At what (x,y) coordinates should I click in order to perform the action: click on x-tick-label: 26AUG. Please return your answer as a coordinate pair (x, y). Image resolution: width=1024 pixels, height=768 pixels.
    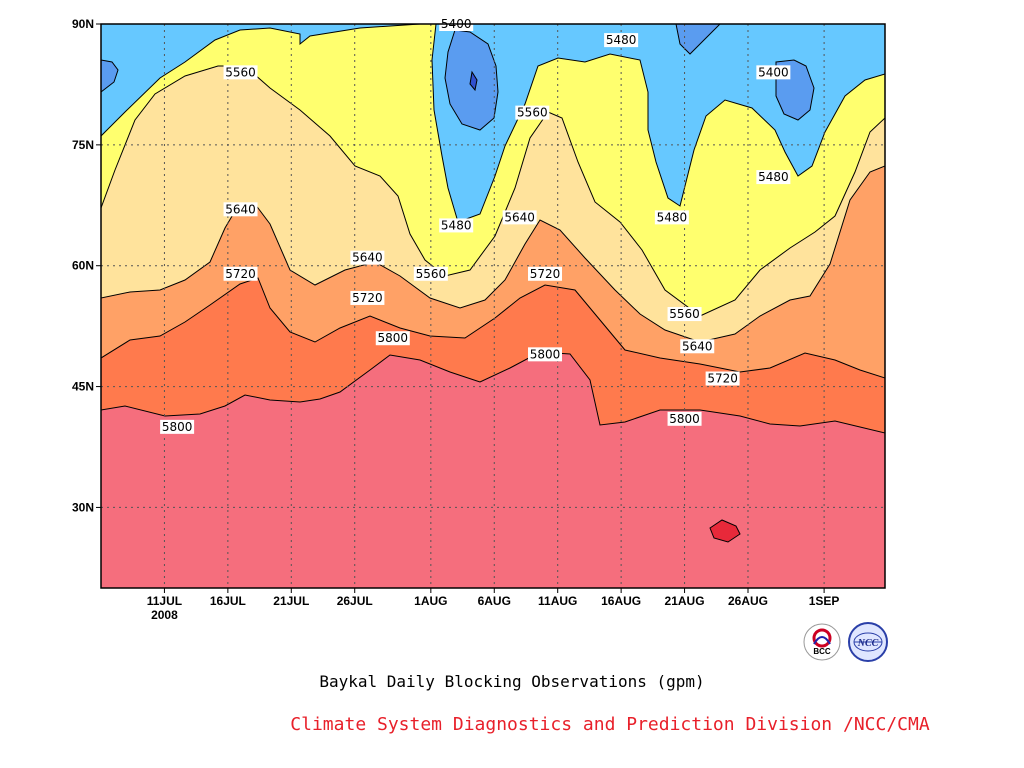
    Looking at the image, I should click on (748, 601).